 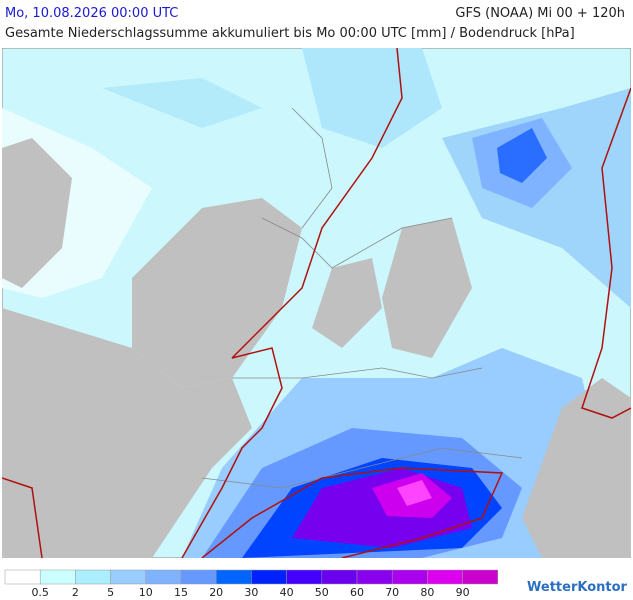 What do you see at coordinates (181, 592) in the screenshot?
I see `legend-label: 15` at bounding box center [181, 592].